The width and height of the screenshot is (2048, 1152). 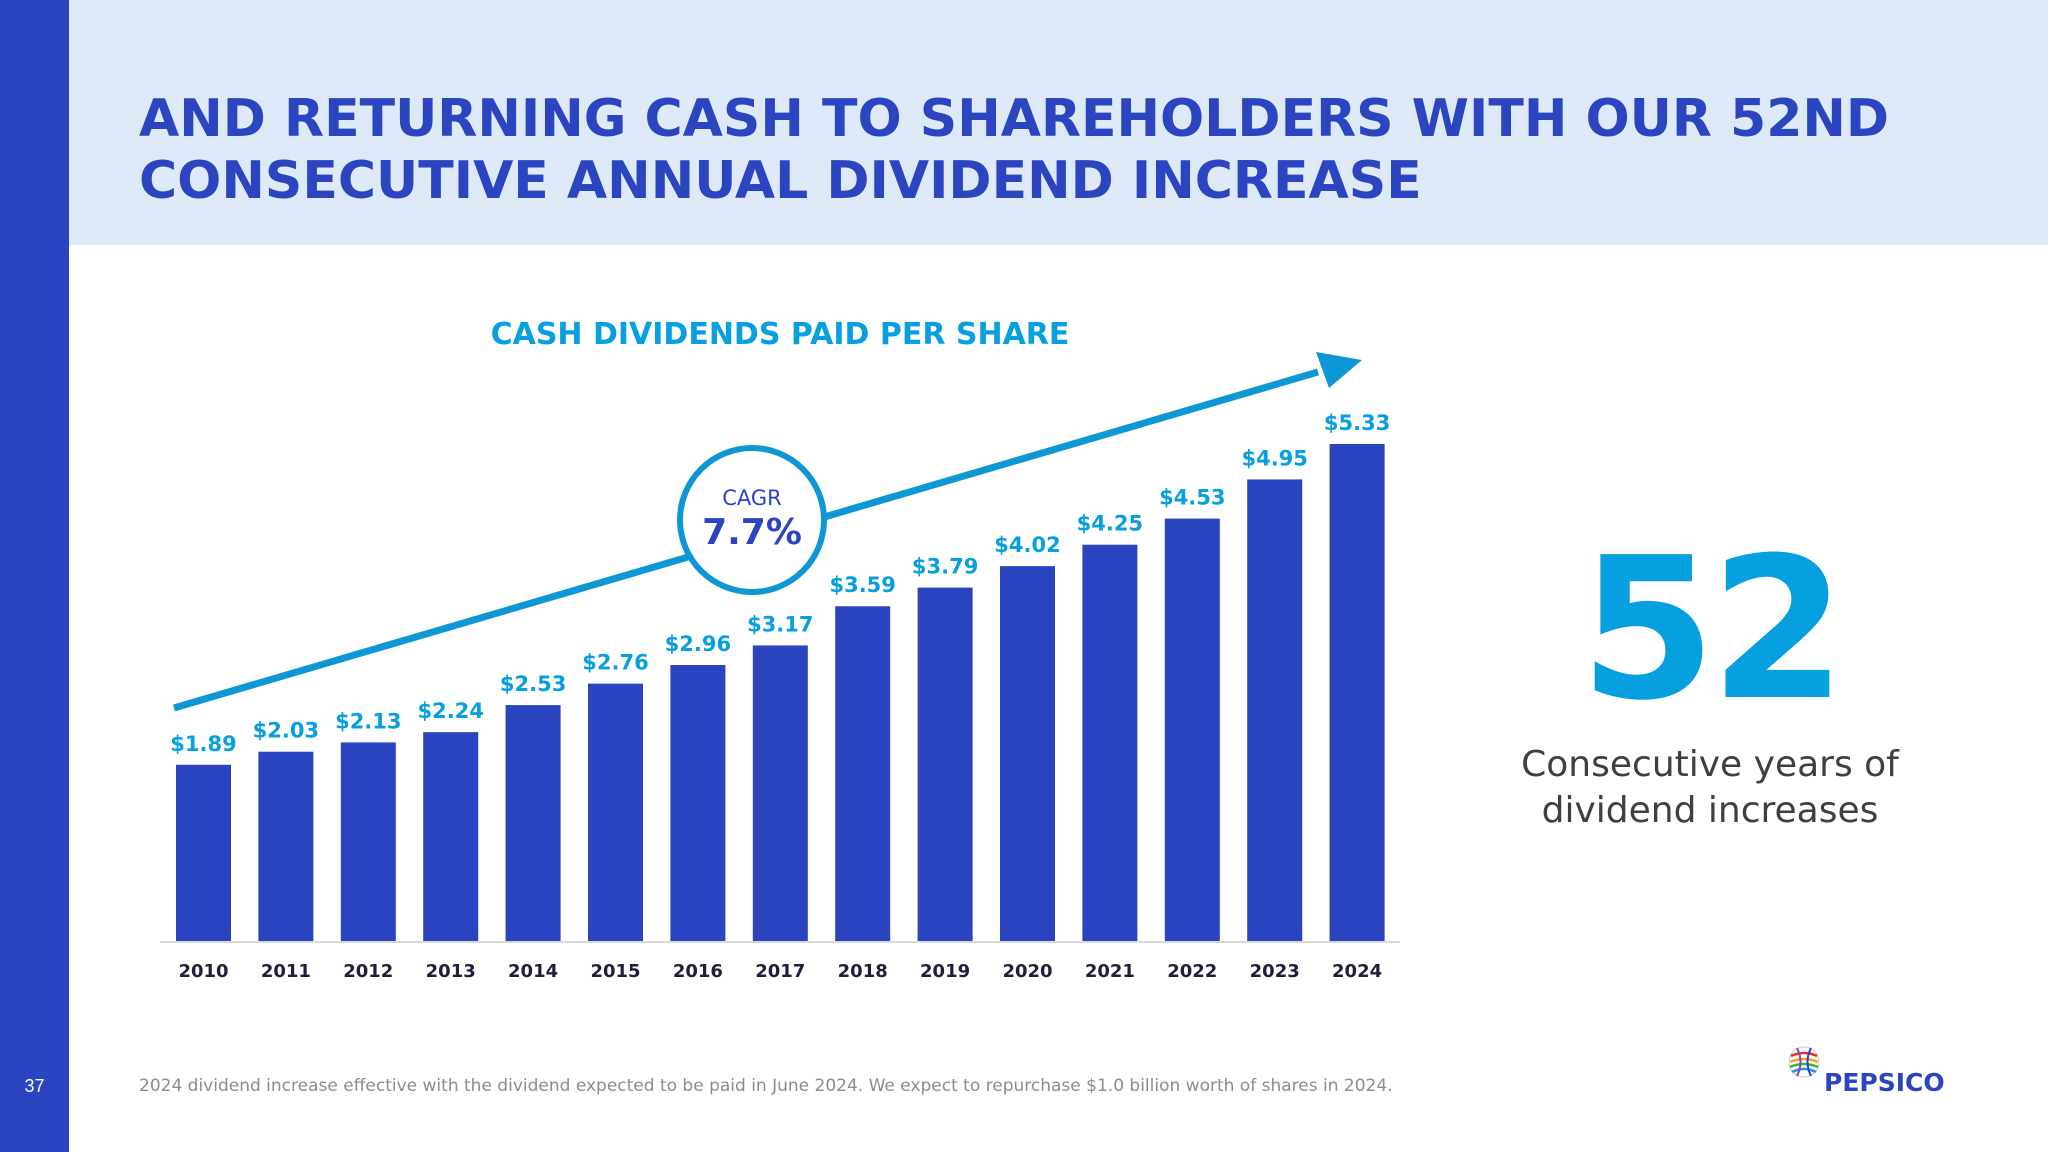 I want to click on cagr-badge: CAGR 7.7%, so click(x=752, y=520).